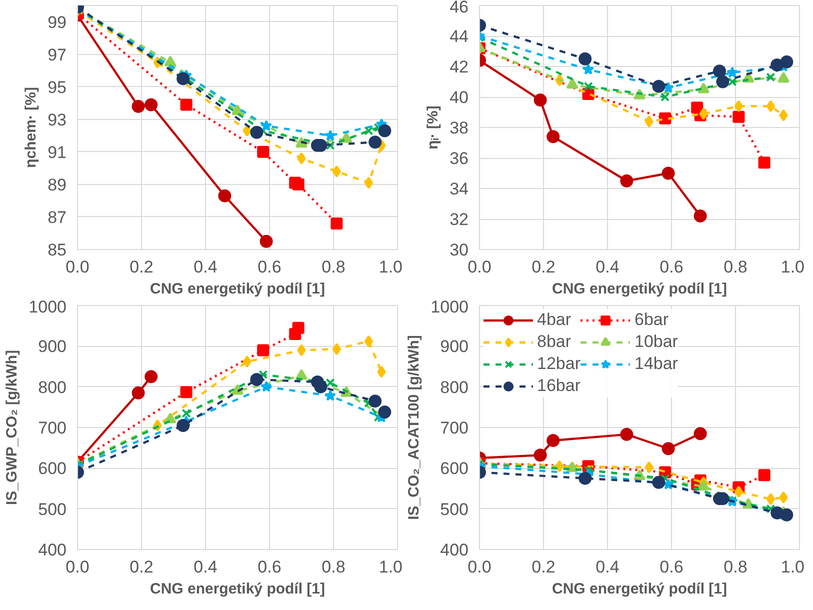 This screenshot has height=610, width=813. Describe the element at coordinates (433, 128) in the screenshot. I see `y-axis-title: ηᵢ· [%]` at that location.